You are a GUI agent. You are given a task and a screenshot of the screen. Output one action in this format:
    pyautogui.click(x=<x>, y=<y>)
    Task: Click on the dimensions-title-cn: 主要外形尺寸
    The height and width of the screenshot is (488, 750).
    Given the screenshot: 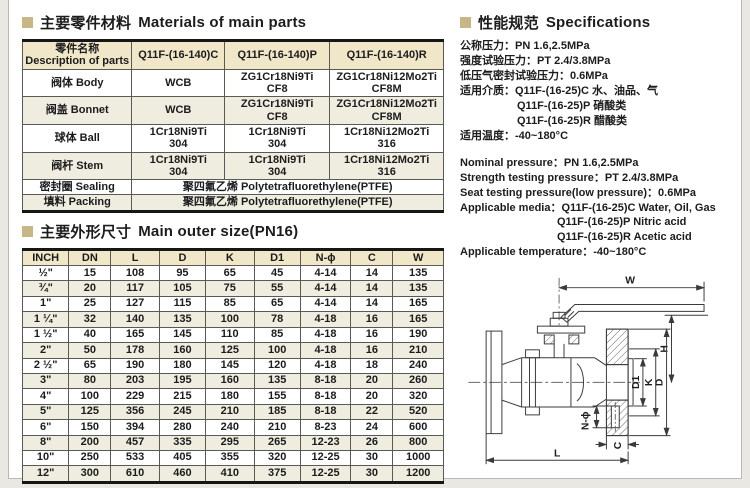 What is the action you would take?
    pyautogui.click(x=86, y=232)
    